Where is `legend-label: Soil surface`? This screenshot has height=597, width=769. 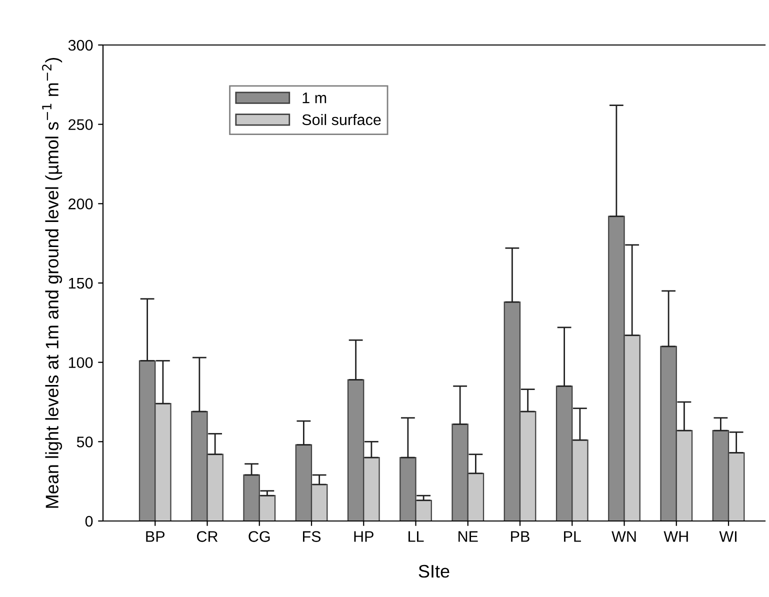
legend-label: Soil surface is located at coordinates (341, 120).